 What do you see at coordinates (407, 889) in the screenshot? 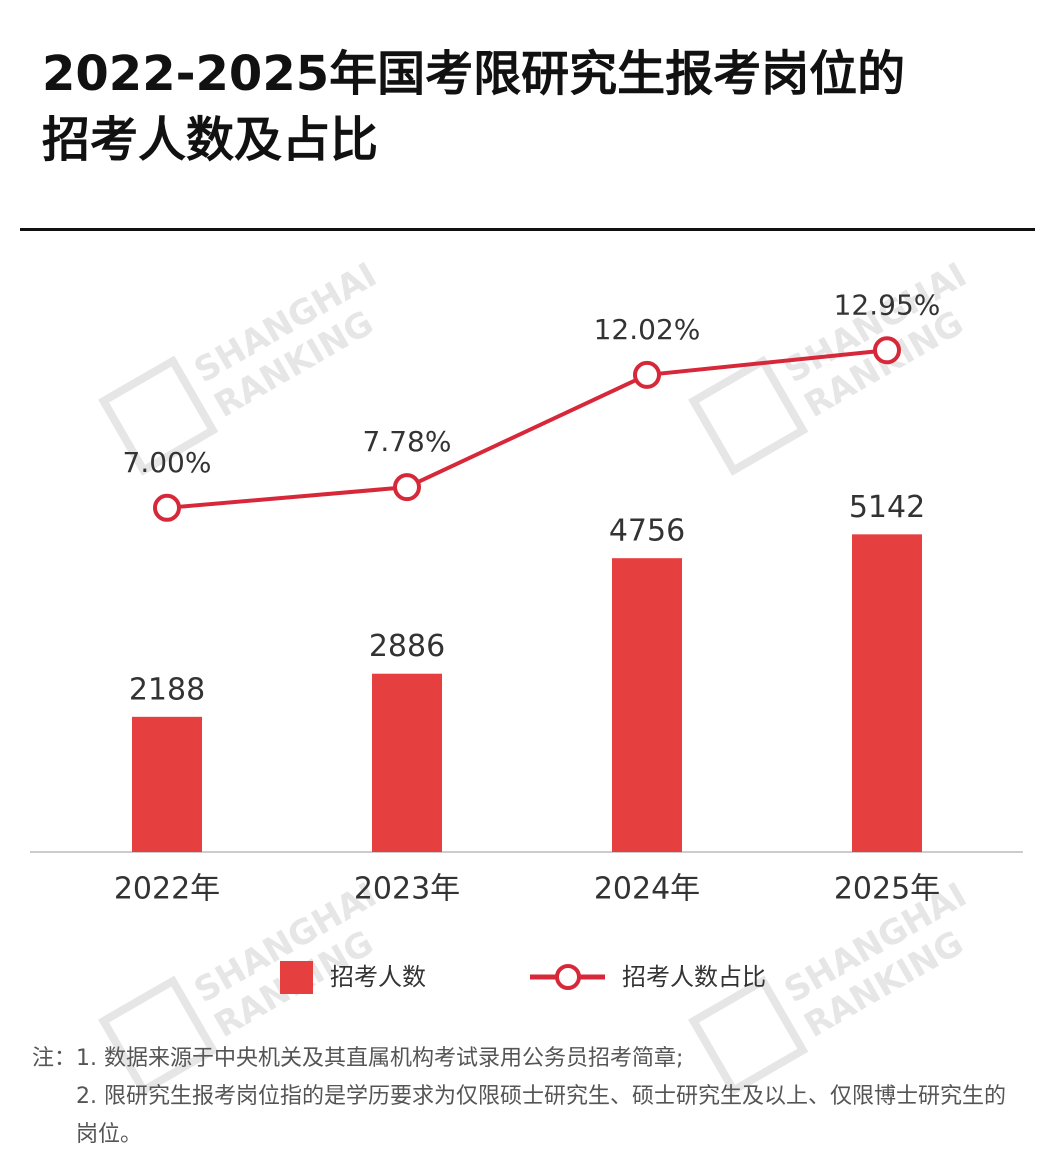
I see `x-tick-label: 2023年` at bounding box center [407, 889].